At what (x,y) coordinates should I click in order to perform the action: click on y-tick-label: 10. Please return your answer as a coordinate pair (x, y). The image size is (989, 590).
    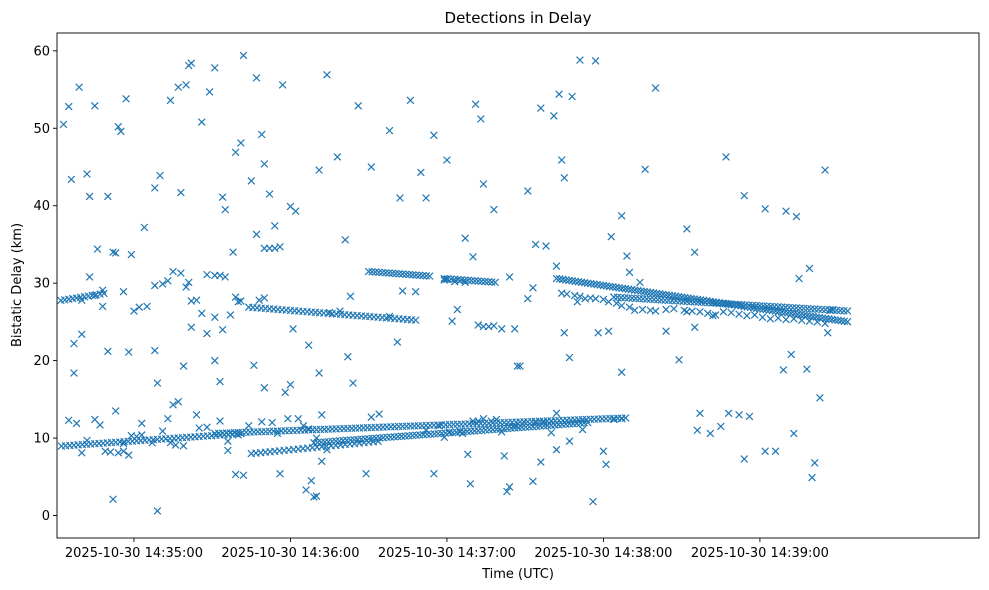
    Looking at the image, I should click on (41, 439).